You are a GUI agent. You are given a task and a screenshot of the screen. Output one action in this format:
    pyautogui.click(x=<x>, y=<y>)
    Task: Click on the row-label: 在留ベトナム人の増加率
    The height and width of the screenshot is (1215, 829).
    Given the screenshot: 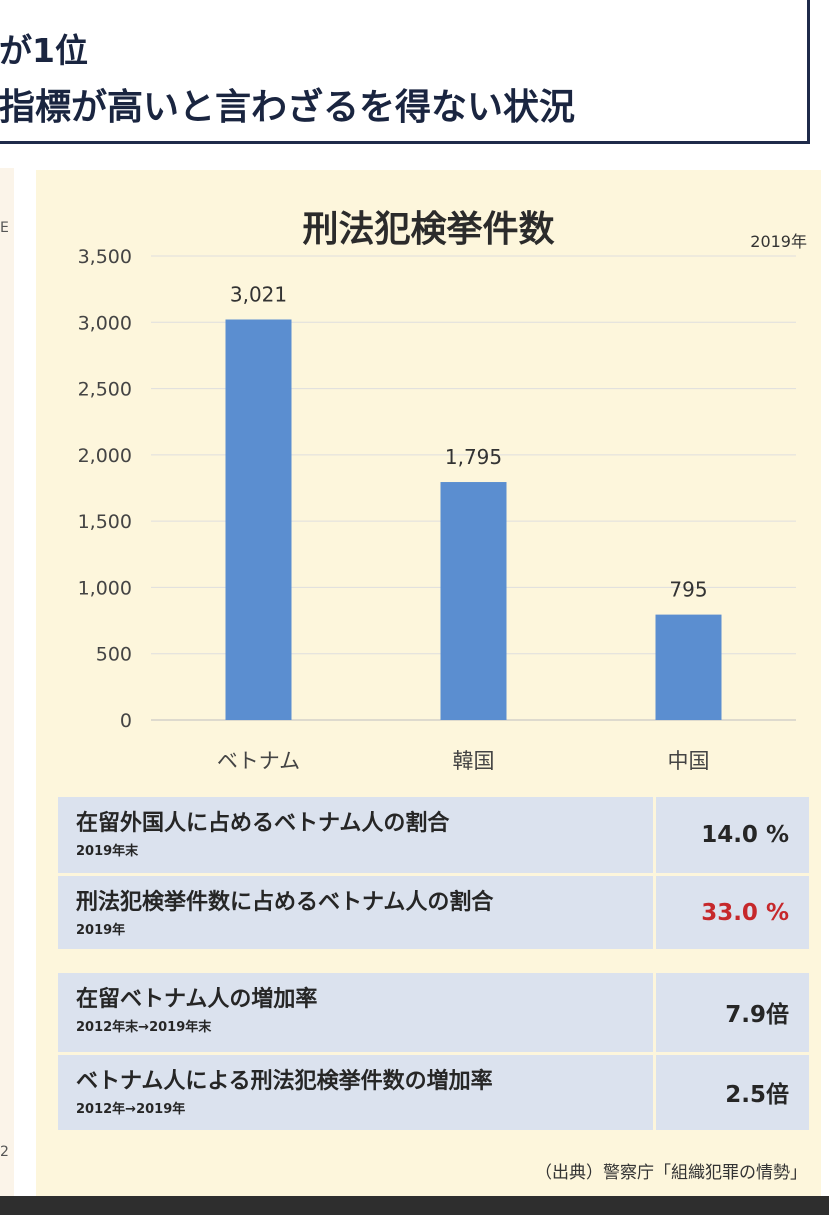 What is the action you would take?
    pyautogui.click(x=197, y=999)
    